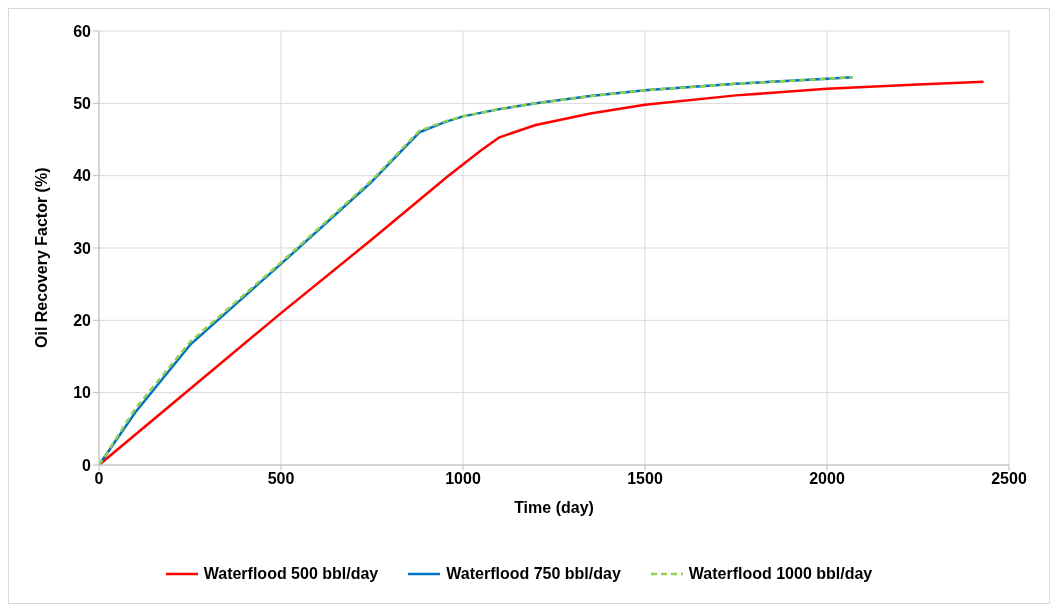  What do you see at coordinates (645, 479) in the screenshot?
I see `x-tick-label: 1500` at bounding box center [645, 479].